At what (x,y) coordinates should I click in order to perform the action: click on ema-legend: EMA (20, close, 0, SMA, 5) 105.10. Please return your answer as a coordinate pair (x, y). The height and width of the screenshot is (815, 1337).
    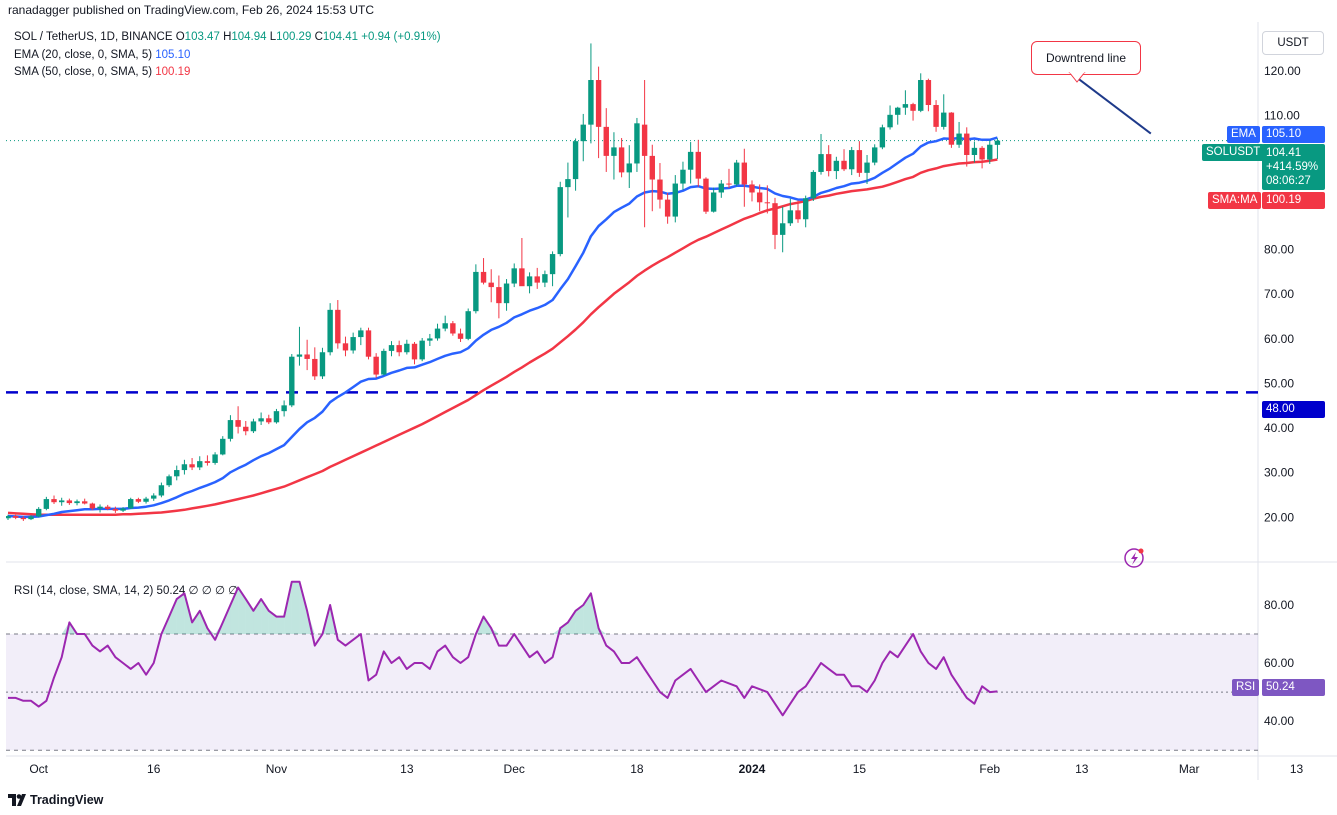
    Looking at the image, I should click on (102, 55).